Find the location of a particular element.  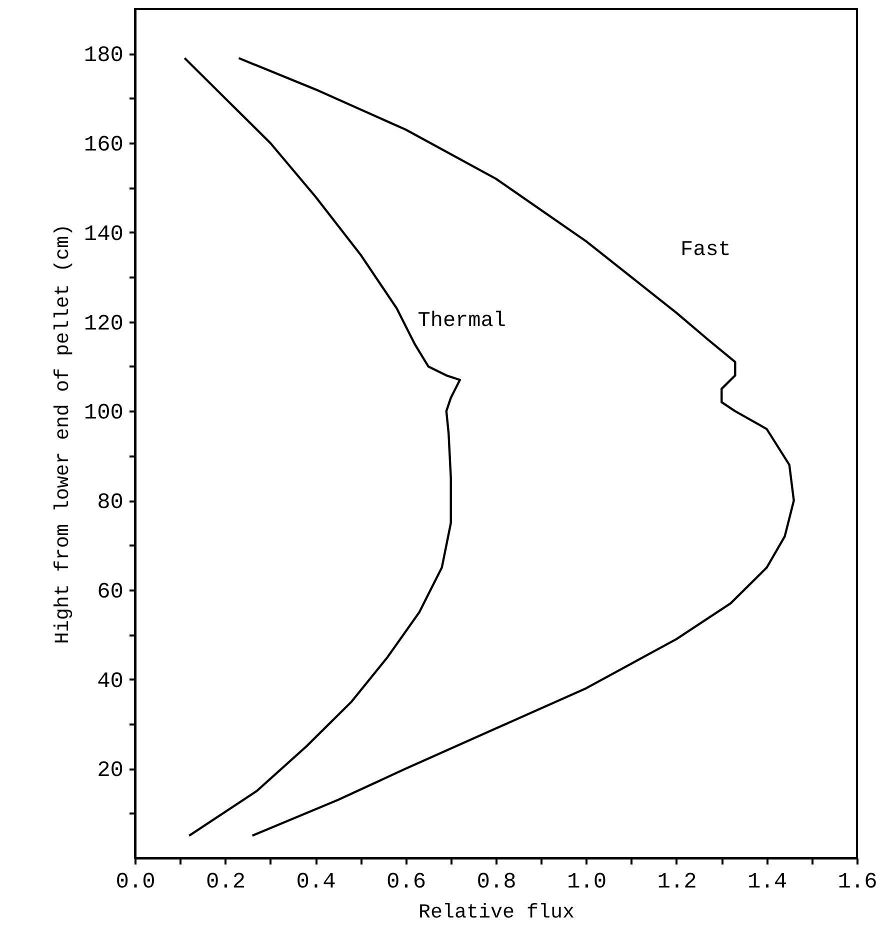

x-tick-label: 1.4 is located at coordinates (767, 882).